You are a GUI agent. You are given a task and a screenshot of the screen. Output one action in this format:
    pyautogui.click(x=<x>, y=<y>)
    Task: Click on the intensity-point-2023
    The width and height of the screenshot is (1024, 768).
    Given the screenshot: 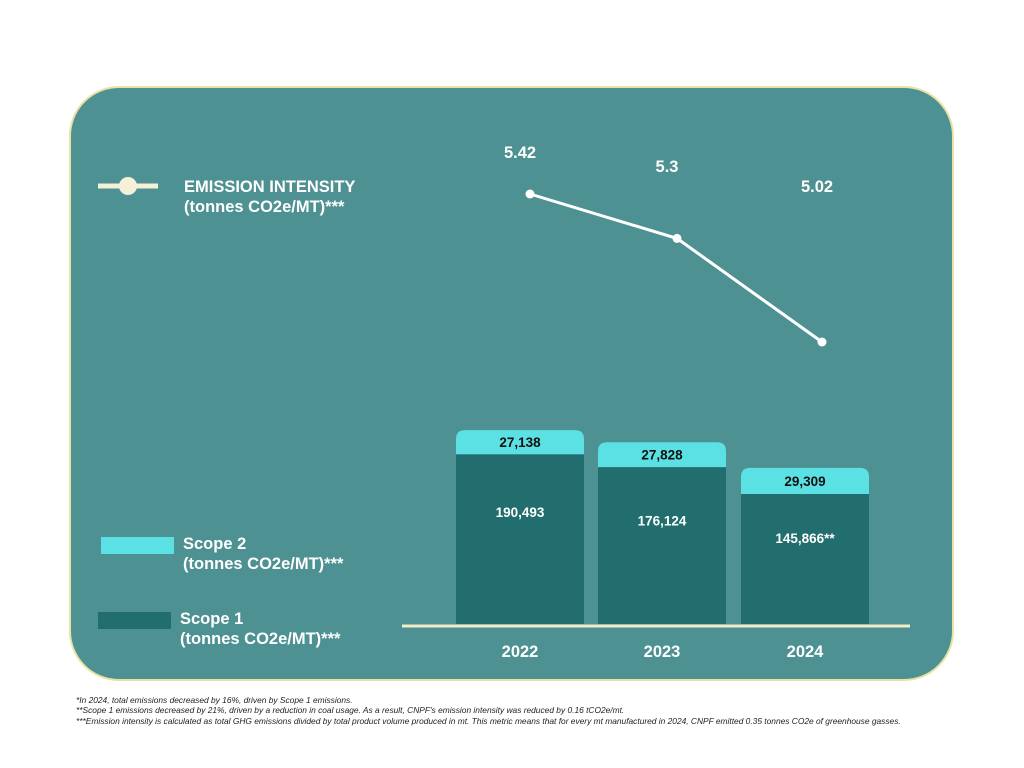 What is the action you would take?
    pyautogui.click(x=677, y=238)
    